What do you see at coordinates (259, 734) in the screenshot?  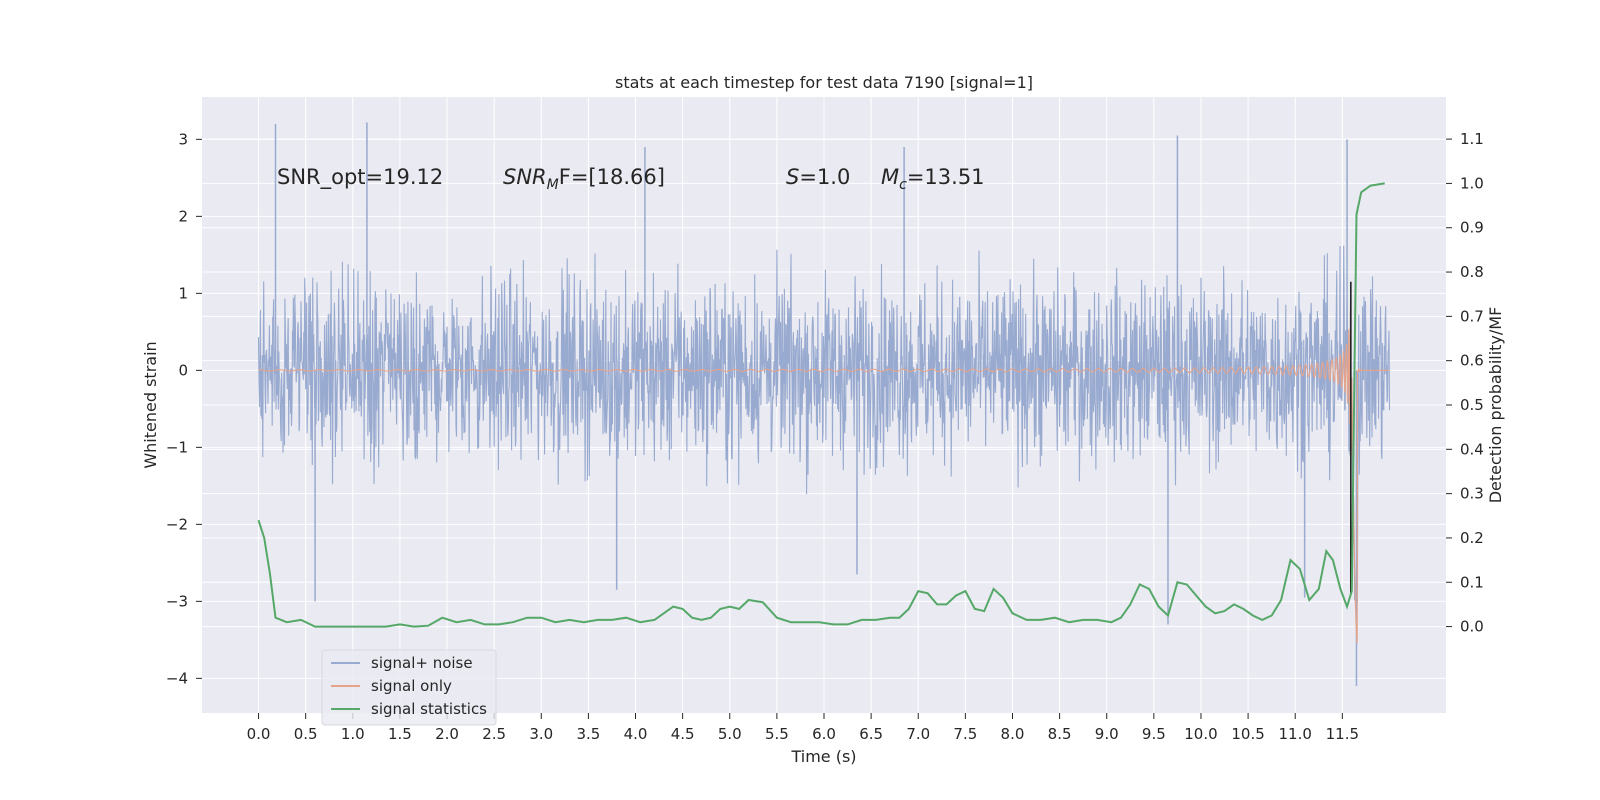 I see `x-tick-label: 0.0` at bounding box center [259, 734].